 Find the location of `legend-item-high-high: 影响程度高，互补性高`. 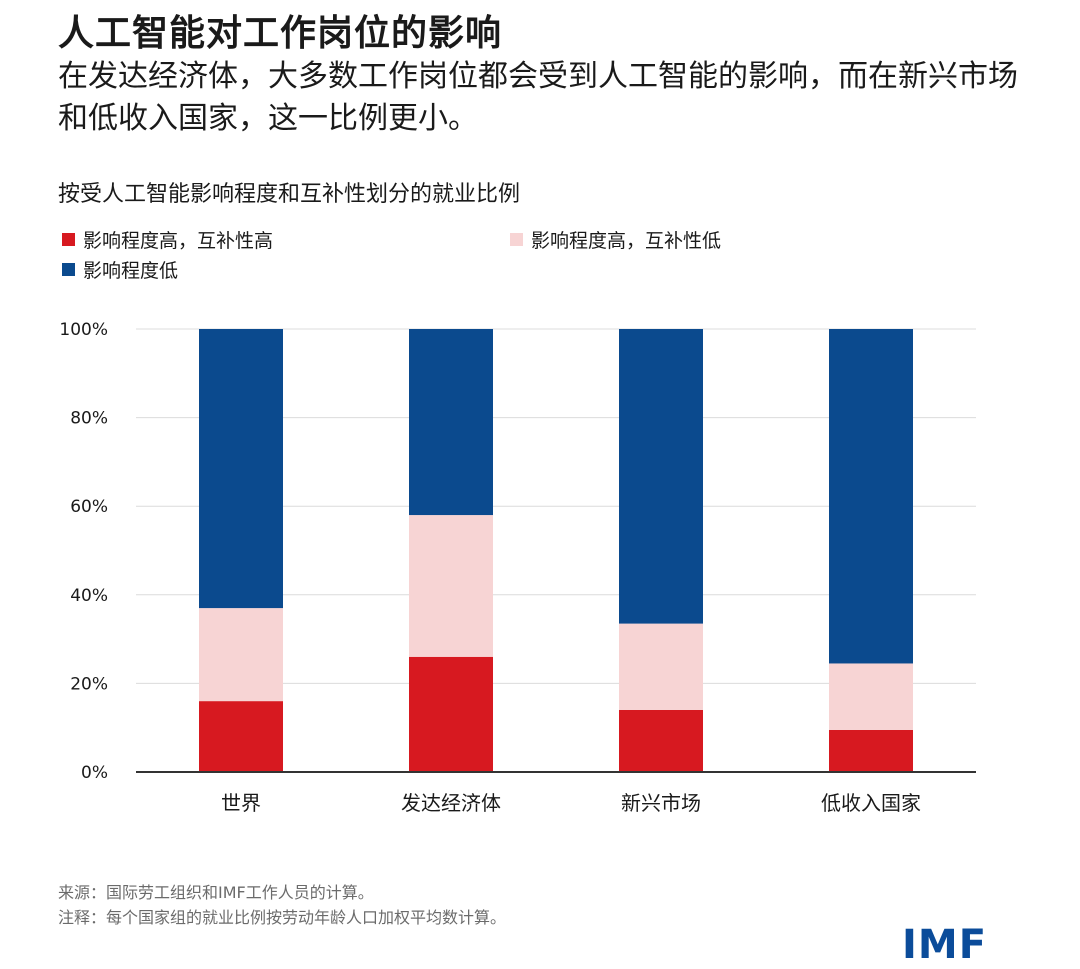

legend-item-high-high: 影响程度高，互补性高 is located at coordinates (167, 239).